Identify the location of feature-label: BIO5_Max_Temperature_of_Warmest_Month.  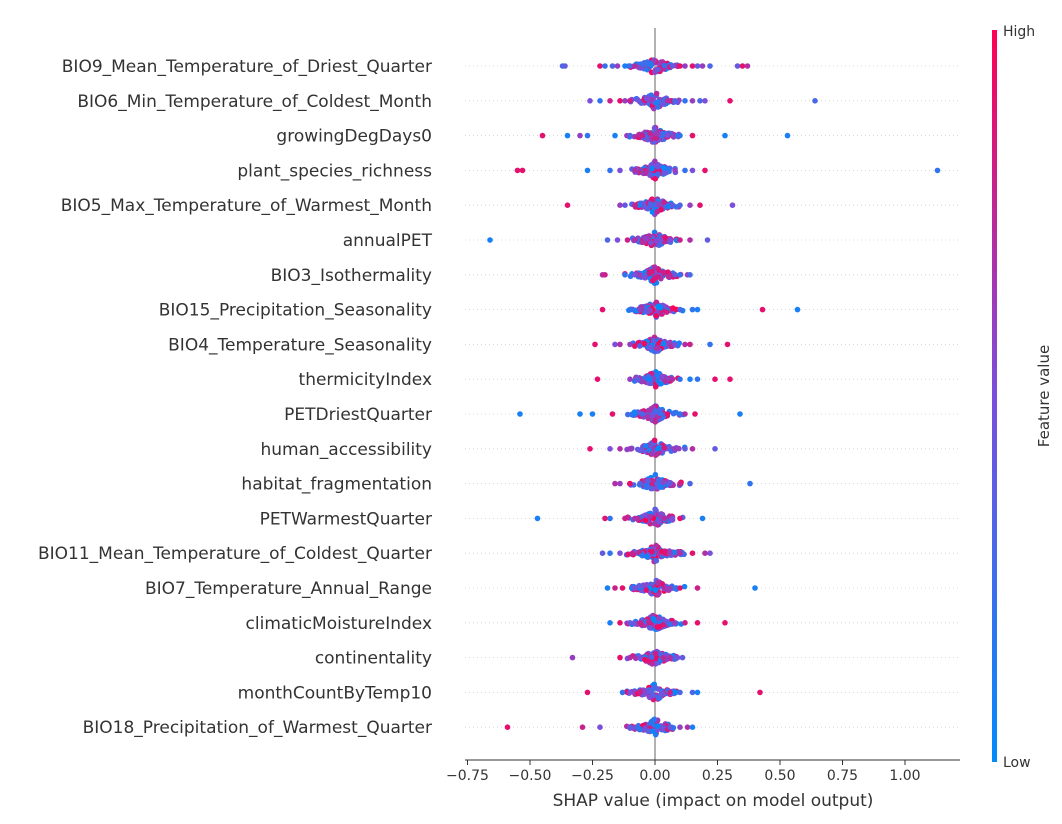
(246, 206).